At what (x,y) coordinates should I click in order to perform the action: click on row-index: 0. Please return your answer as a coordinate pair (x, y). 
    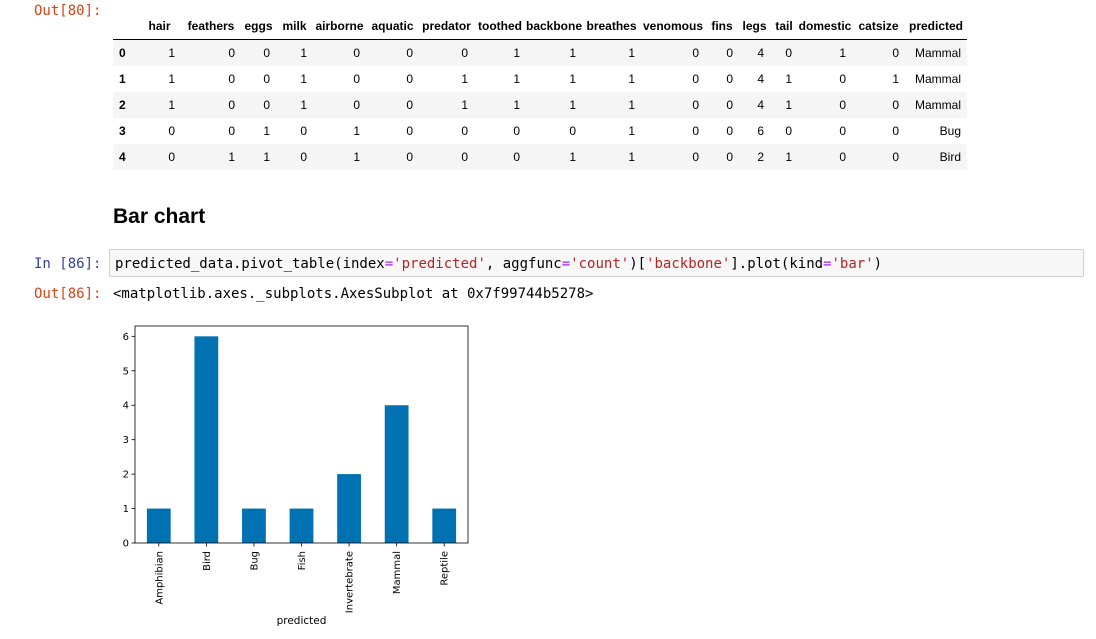
    Looking at the image, I should click on (122, 53).